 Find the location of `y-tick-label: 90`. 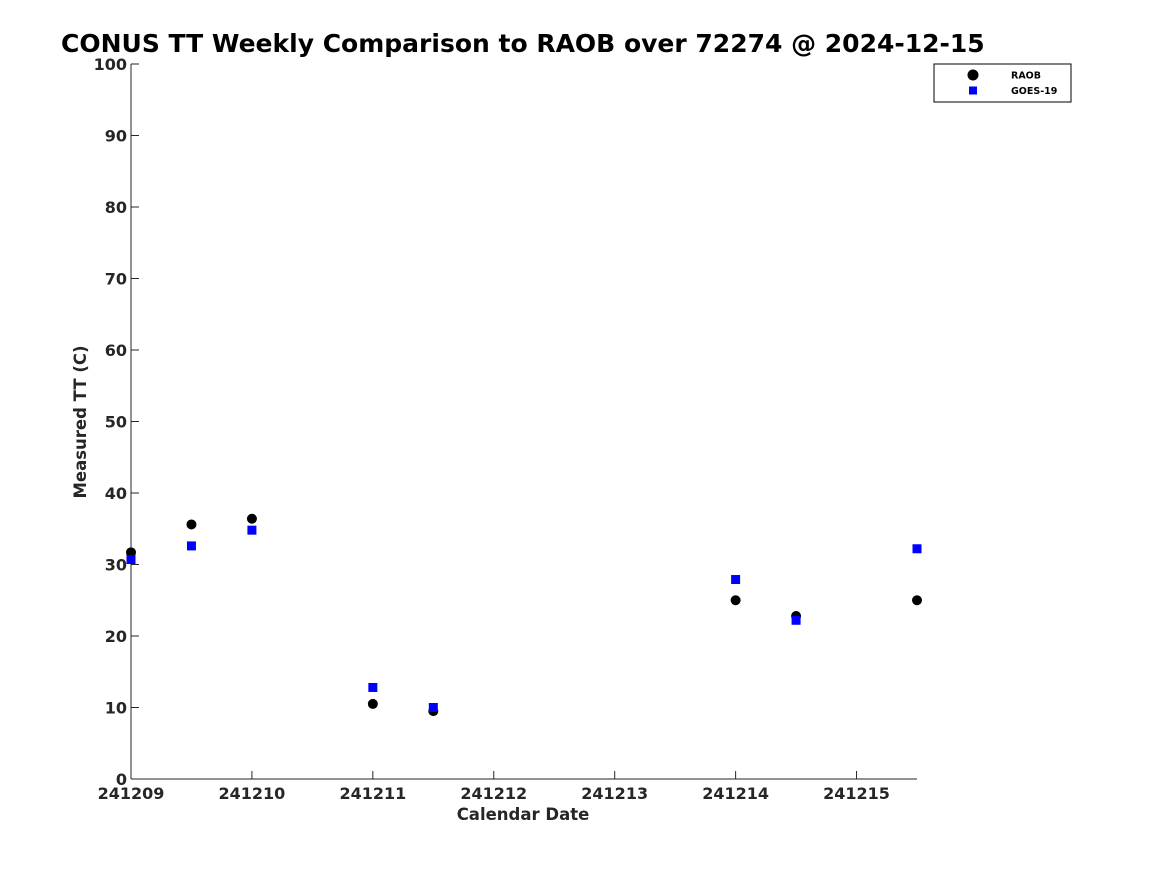

y-tick-label: 90 is located at coordinates (116, 136).